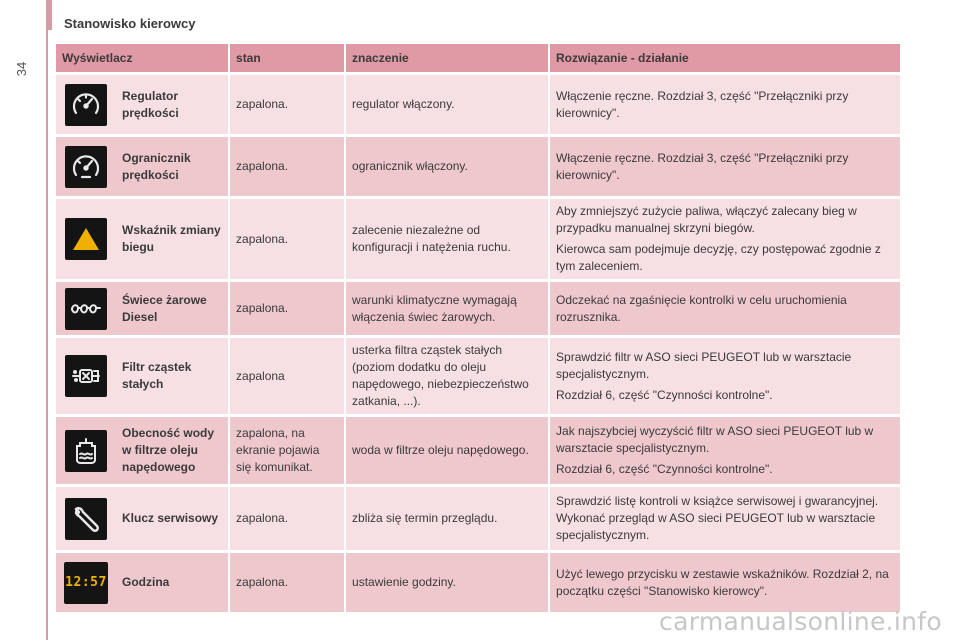 The height and width of the screenshot is (640, 960). Describe the element at coordinates (173, 581) in the screenshot. I see `indicator-name: Godzina` at that location.